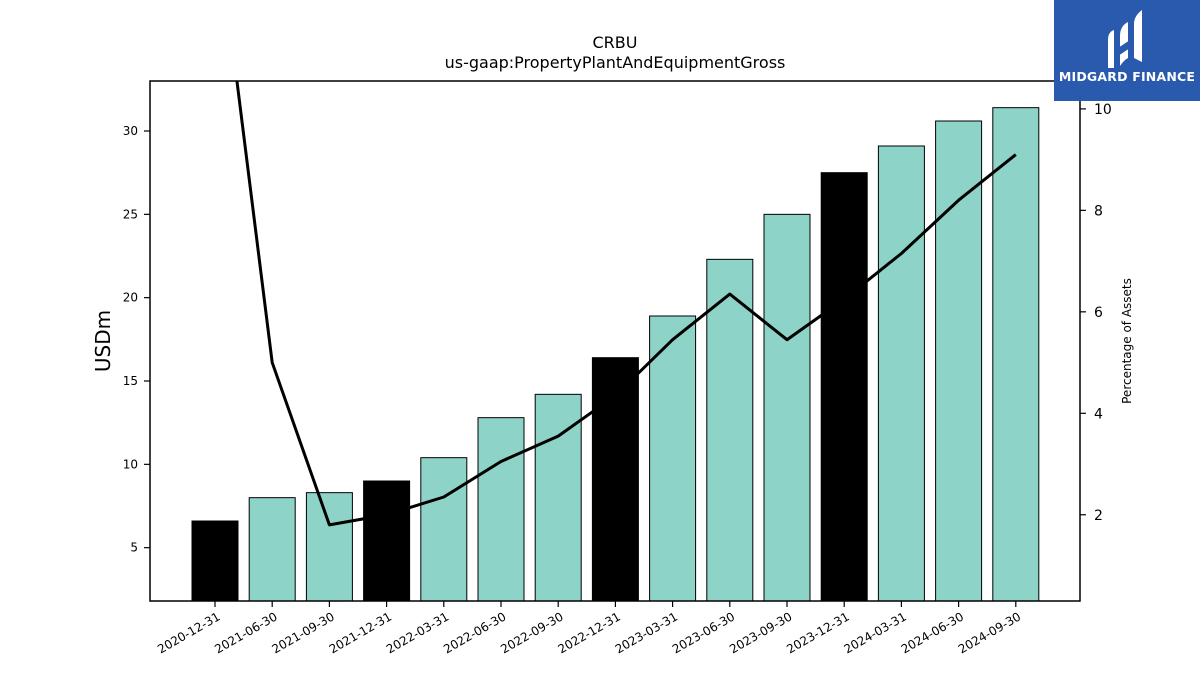 This screenshot has width=1200, height=675. I want to click on x-tick-label: 2021-06-30, so click(245, 632).